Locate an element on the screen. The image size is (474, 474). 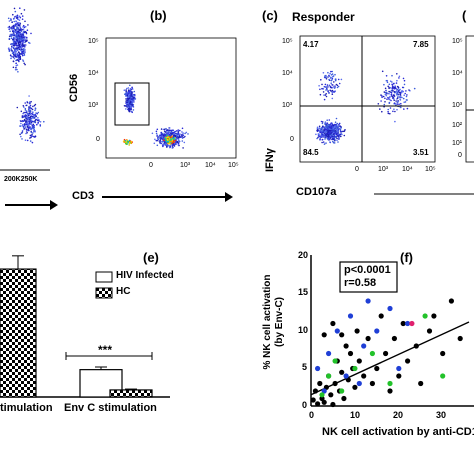
panel-b-gate is located at coordinates (132, 104).